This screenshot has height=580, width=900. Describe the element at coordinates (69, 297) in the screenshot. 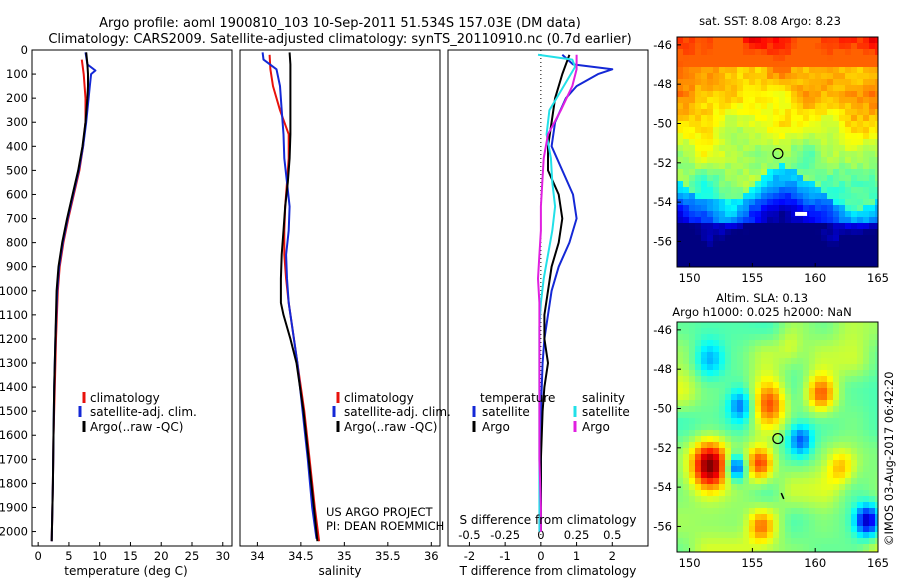

I see `series-line-argo-raw-qc-` at that location.